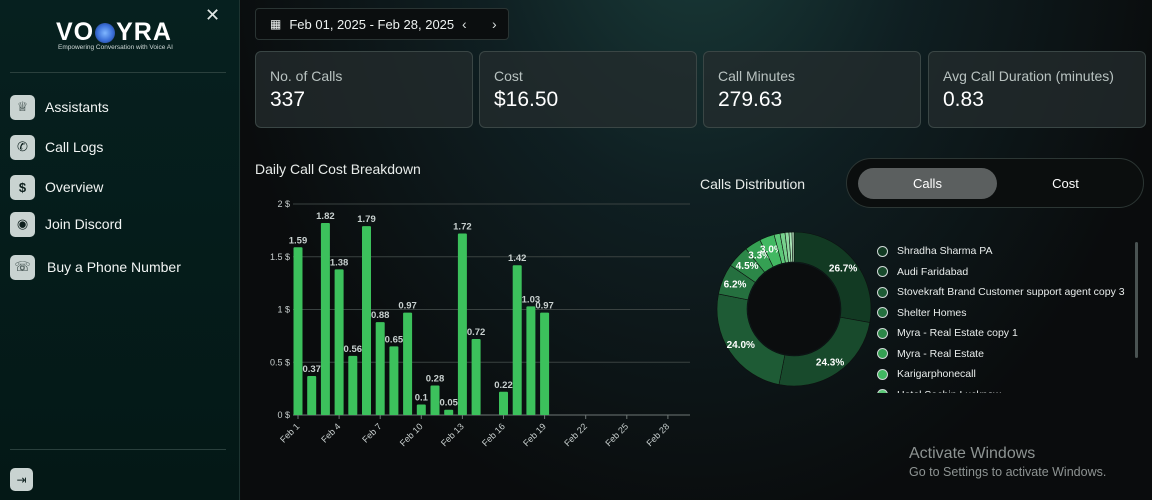  What do you see at coordinates (306, 76) in the screenshot?
I see `stat-label: No. of Calls` at bounding box center [306, 76].